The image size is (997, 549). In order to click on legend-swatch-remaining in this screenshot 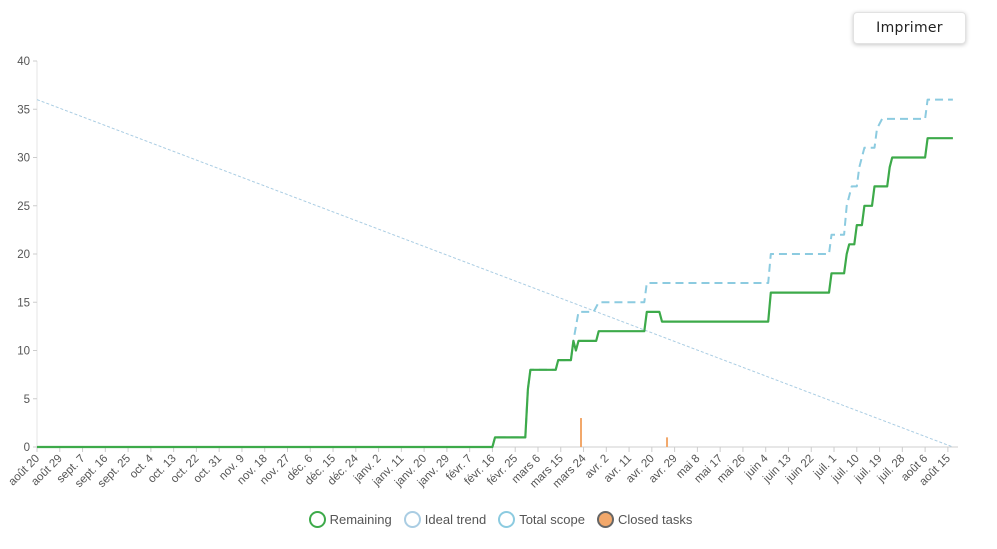, I will do `click(317, 519)`.